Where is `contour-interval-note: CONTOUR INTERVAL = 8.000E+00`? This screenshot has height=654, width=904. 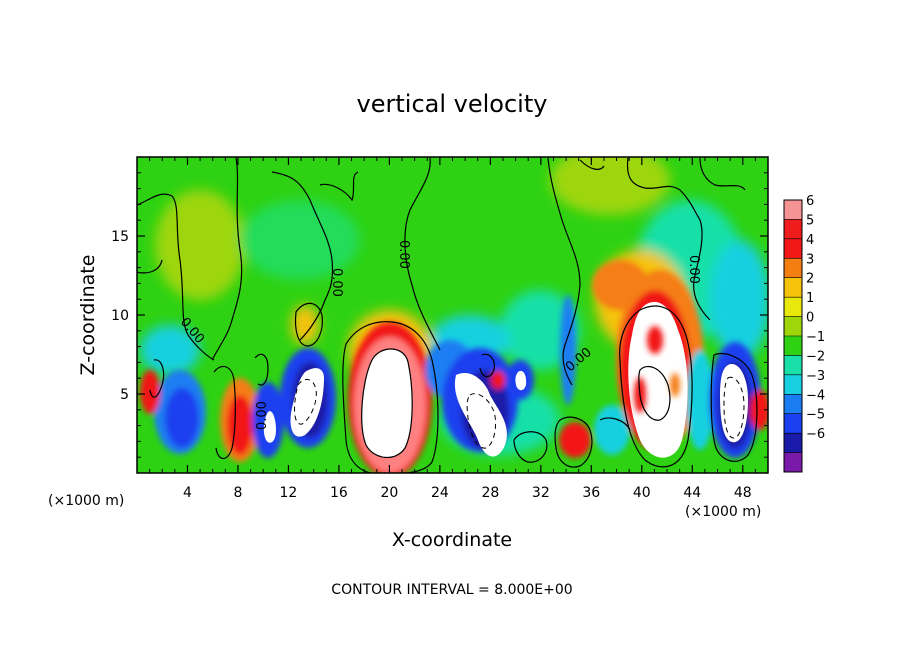 contour-interval-note: CONTOUR INTERVAL = 8.000E+00 is located at coordinates (451, 590).